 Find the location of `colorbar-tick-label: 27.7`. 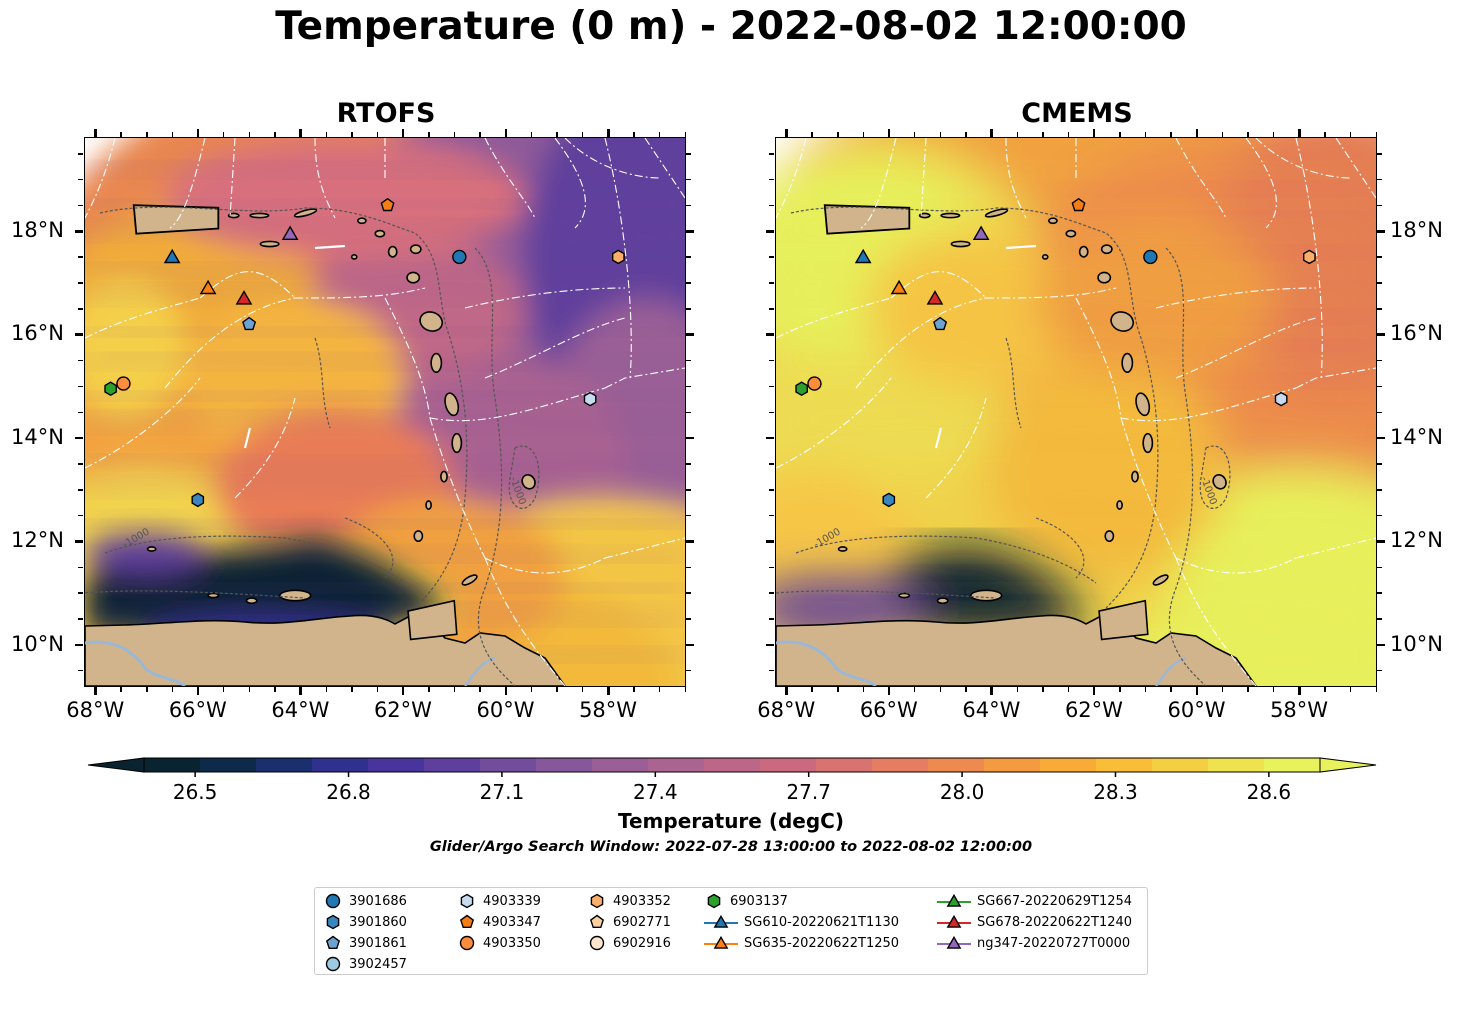

colorbar-tick-label: 27.7 is located at coordinates (808, 792).